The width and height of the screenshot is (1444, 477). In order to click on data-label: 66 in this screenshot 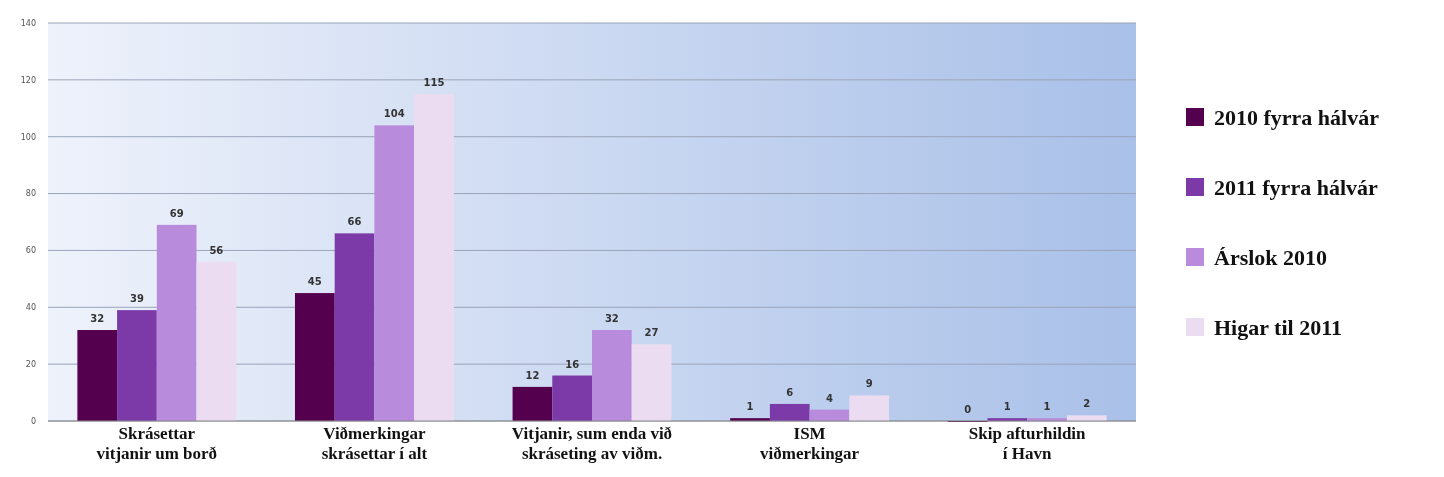, I will do `click(354, 222)`.